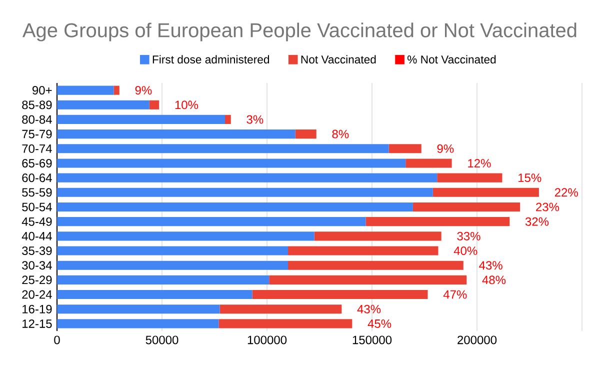 This screenshot has height=371, width=600. What do you see at coordinates (477, 340) in the screenshot?
I see `x-tick-label: 200000` at bounding box center [477, 340].